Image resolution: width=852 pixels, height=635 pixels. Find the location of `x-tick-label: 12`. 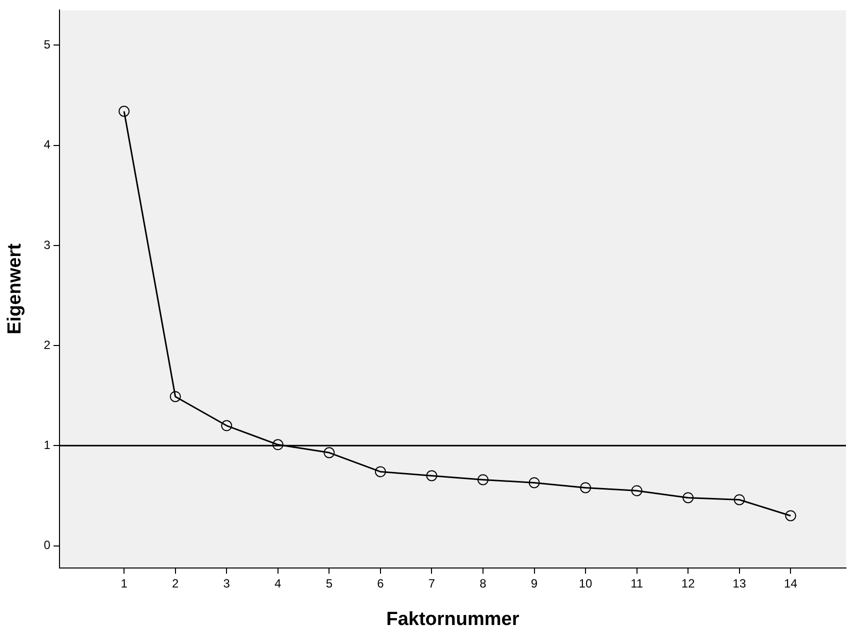

x-tick-label: 12 is located at coordinates (688, 583).